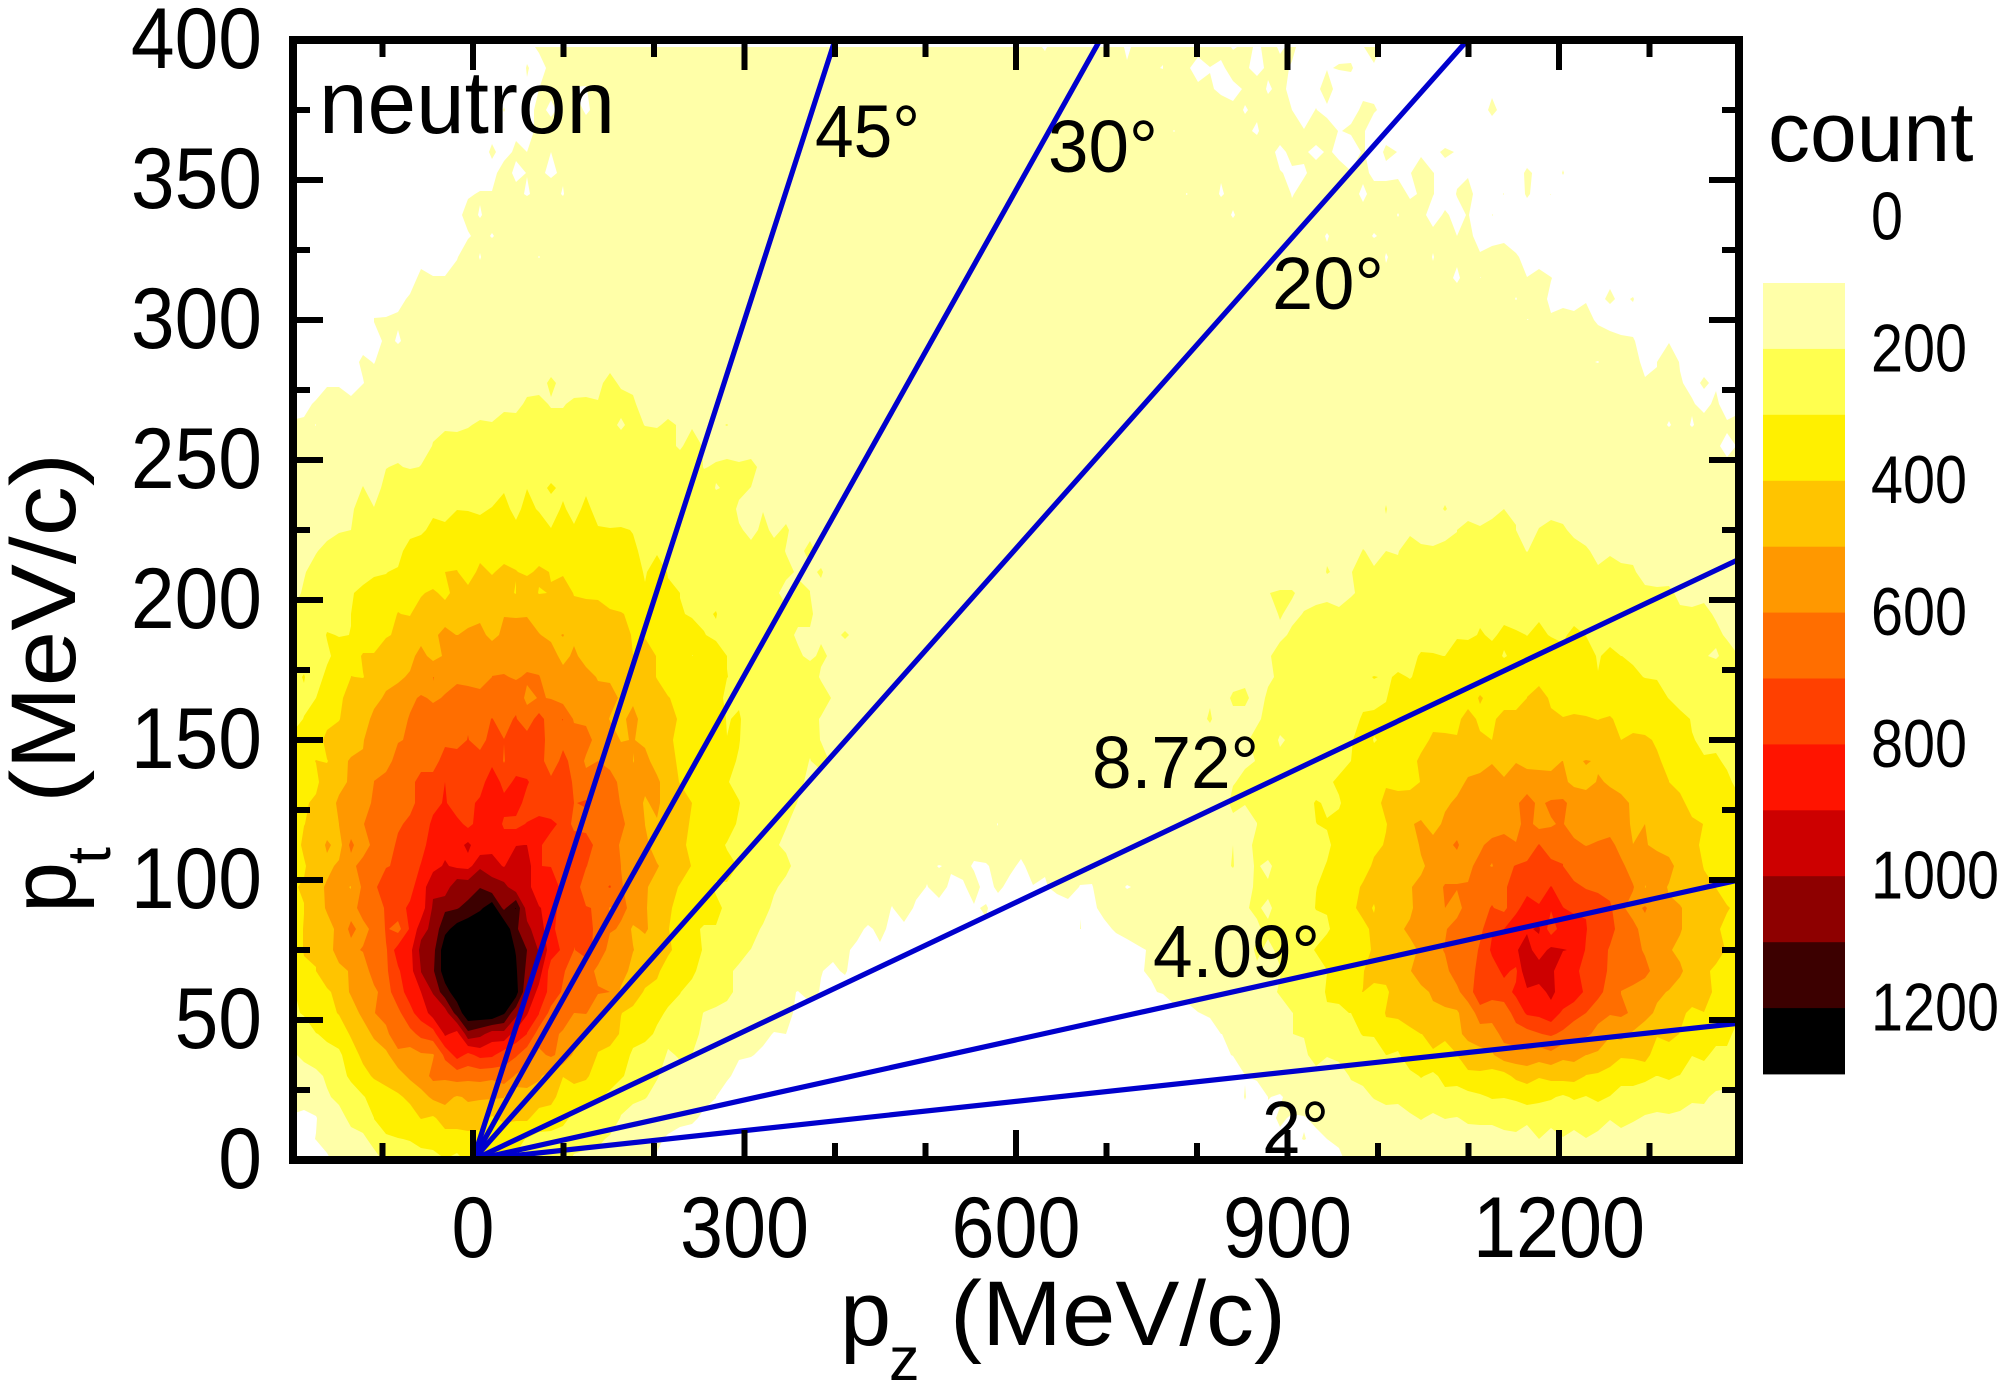 This screenshot has width=2008, height=1389. Describe the element at coordinates (1287, 1228) in the screenshot. I see `svg-text: 900` at that location.